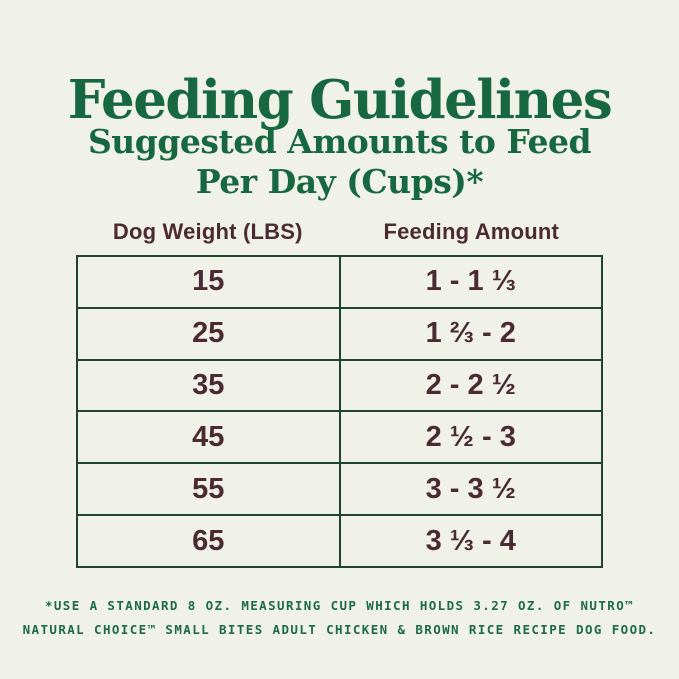 The height and width of the screenshot is (679, 679). I want to click on weight-cell: 45, so click(208, 437).